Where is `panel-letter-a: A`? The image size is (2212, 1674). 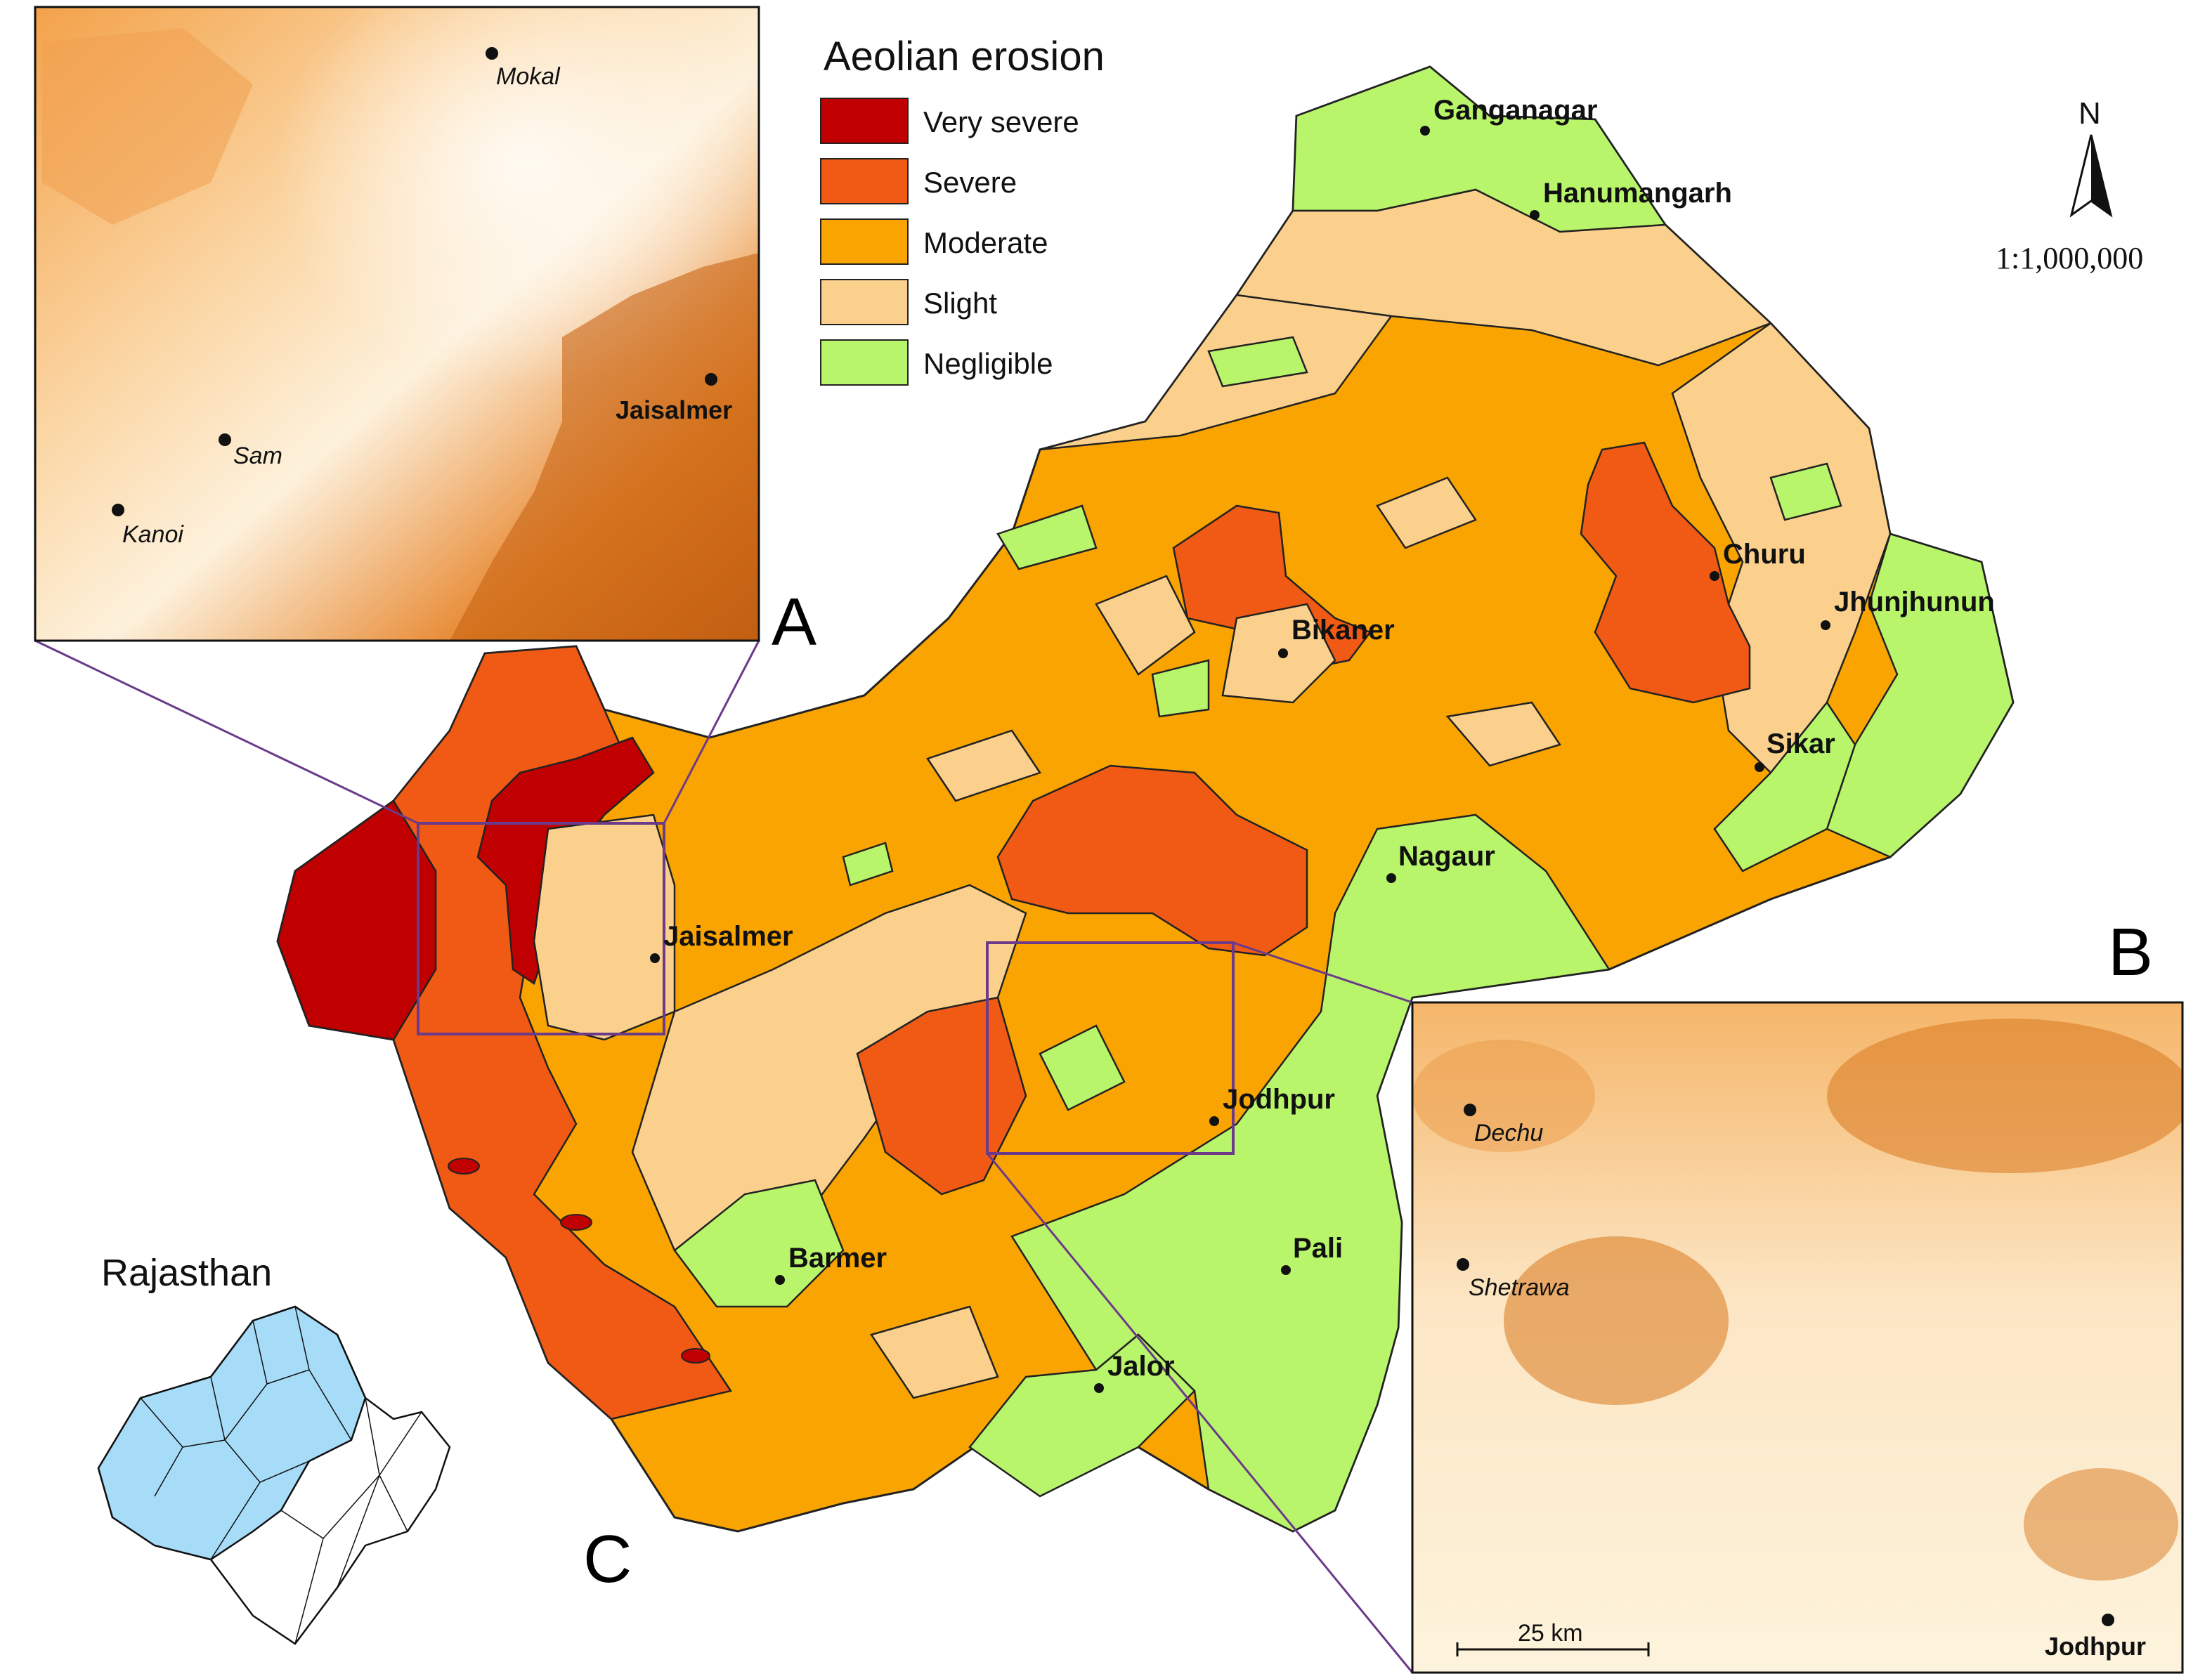 panel-letter-a: A is located at coordinates (794, 622).